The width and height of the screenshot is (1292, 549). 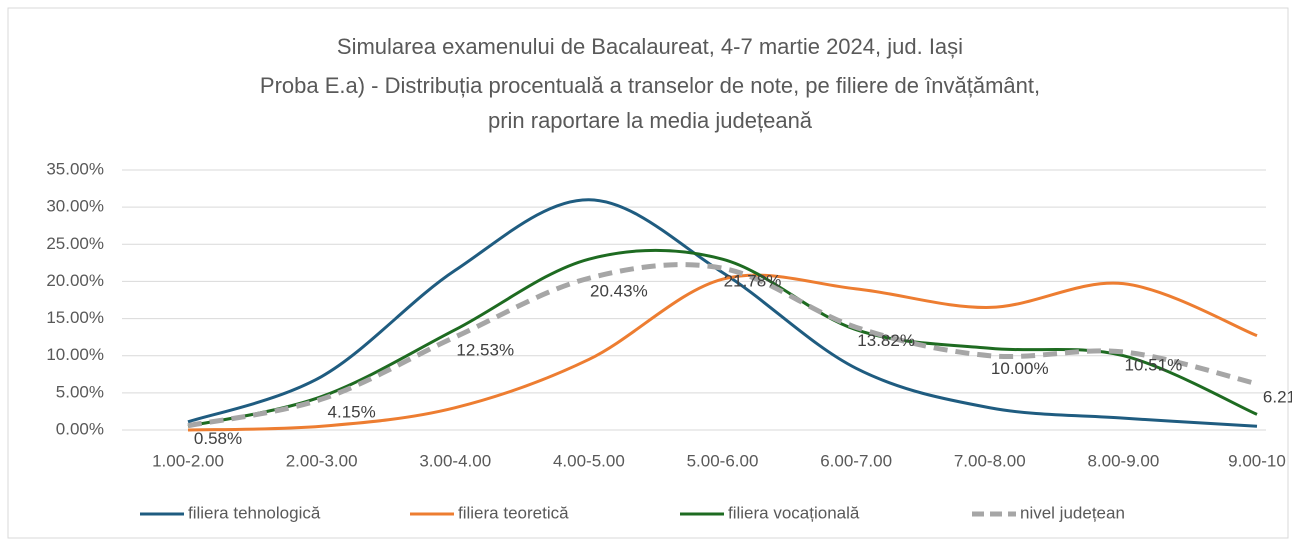 I want to click on x-tick-label: 7.00-8.00, so click(x=990, y=460).